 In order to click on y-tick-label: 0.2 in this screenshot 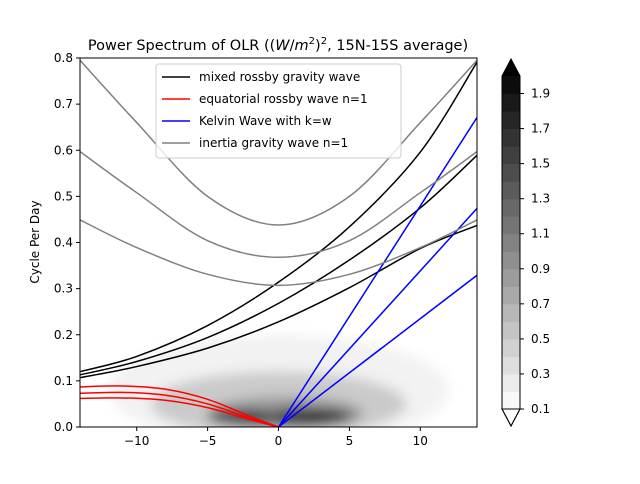, I will do `click(63, 335)`.